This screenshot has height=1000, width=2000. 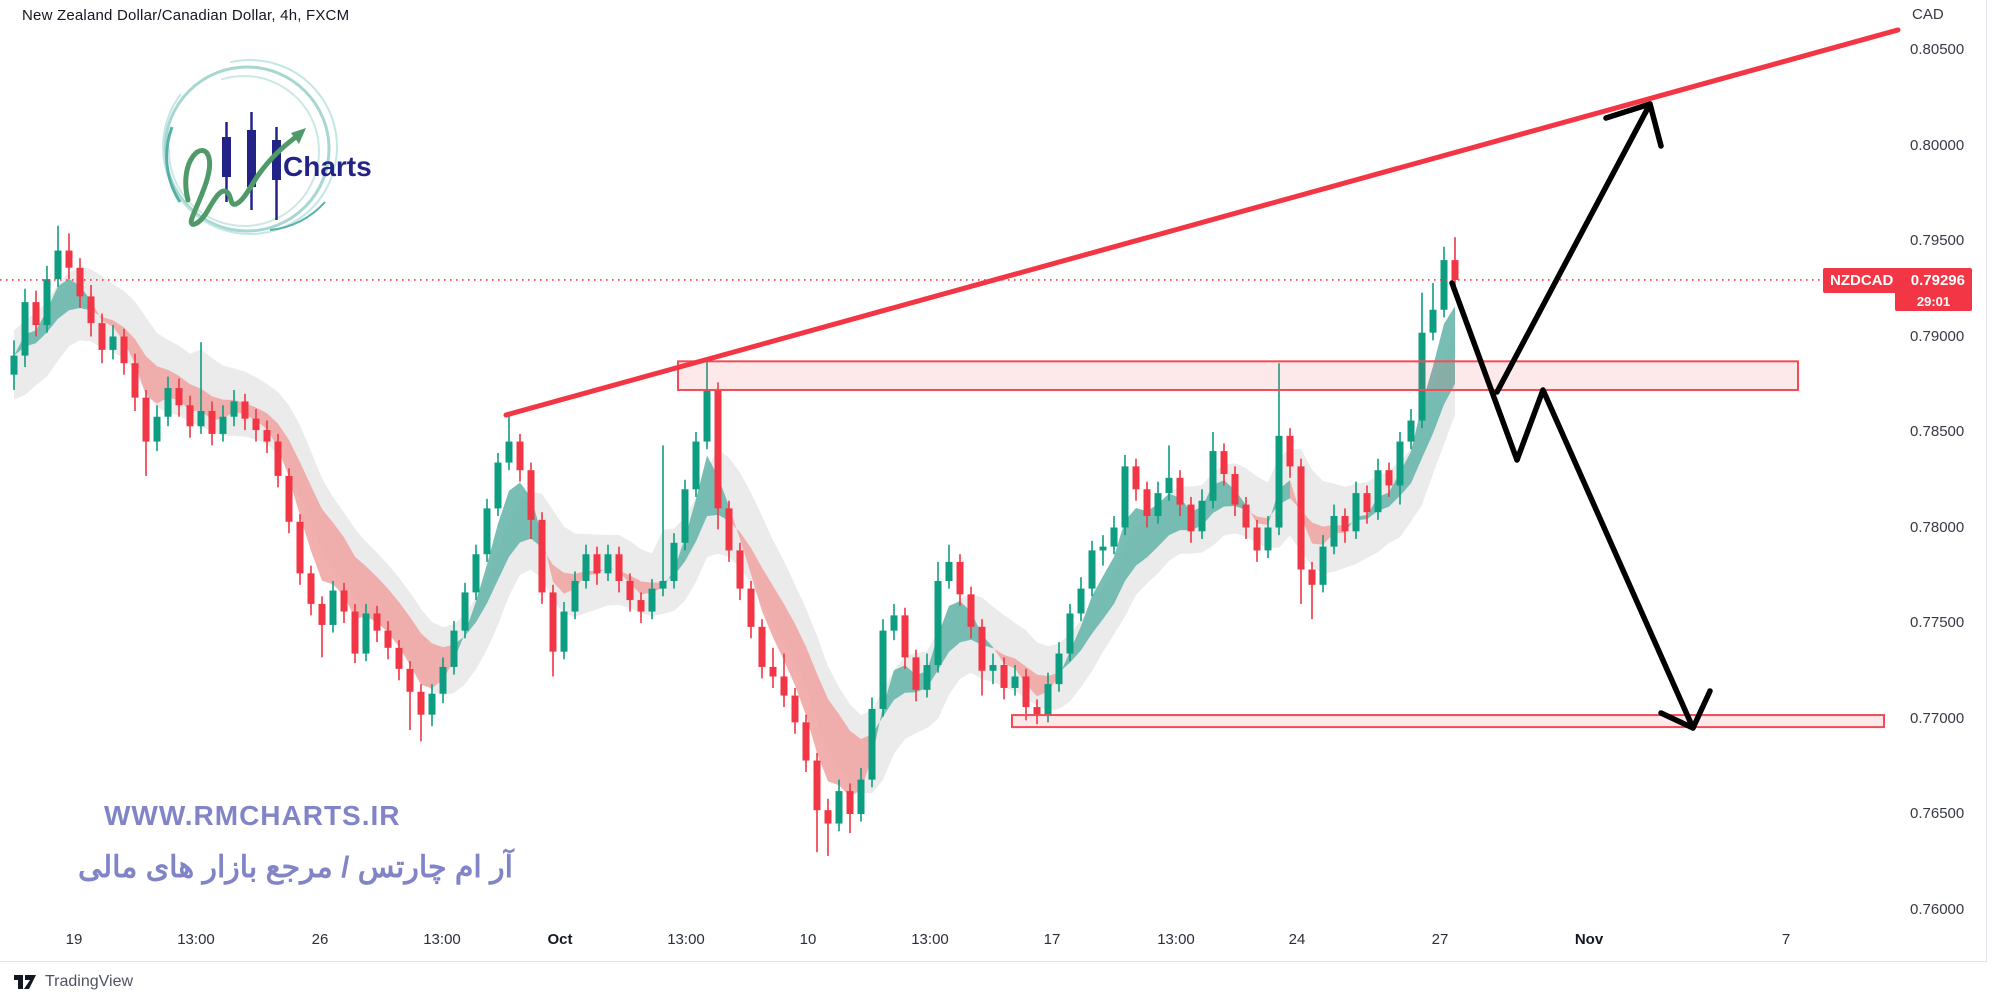 I want to click on price-axis-label: 0.76000, so click(x=1937, y=909).